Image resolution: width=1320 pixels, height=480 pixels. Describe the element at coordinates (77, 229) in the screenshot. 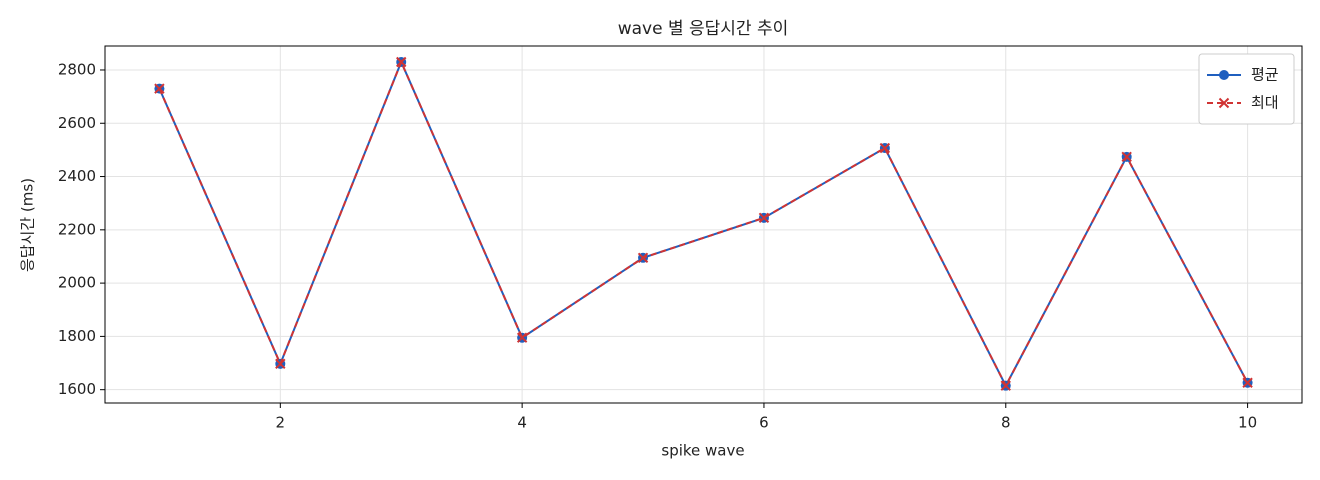

I see `y-tick-label: 2200` at that location.